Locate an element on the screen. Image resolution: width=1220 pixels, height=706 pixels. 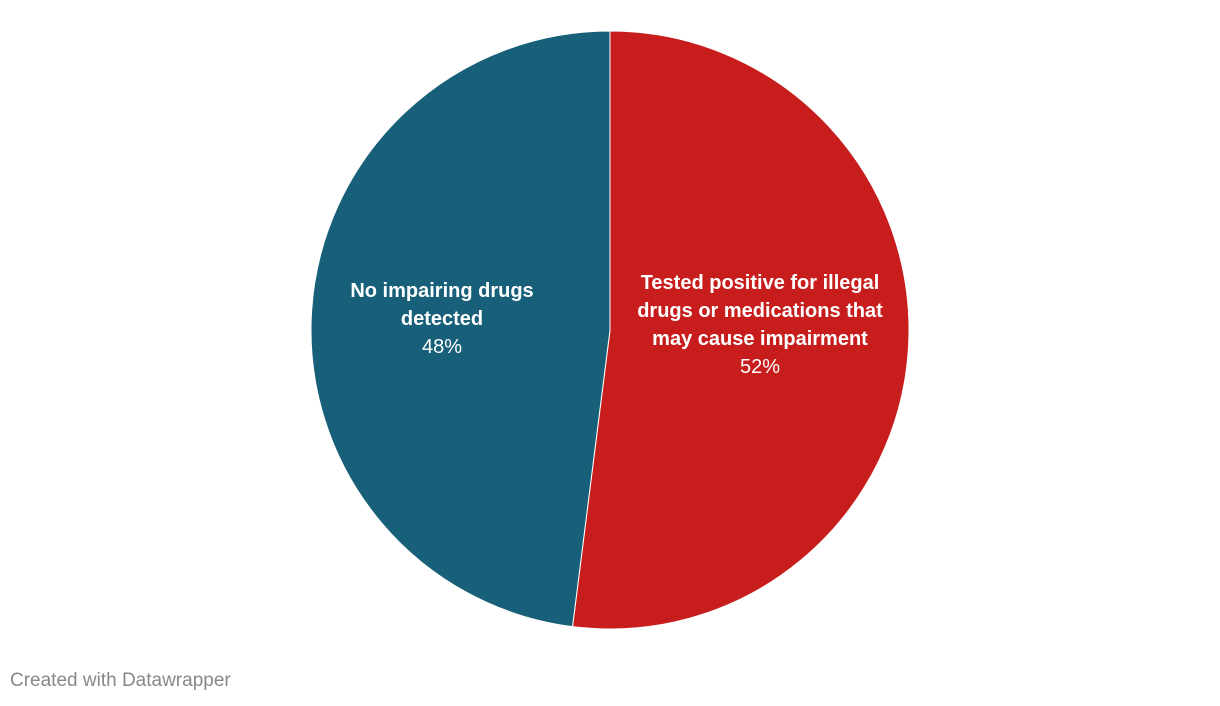
slice-name: No impairing drugs detected is located at coordinates (442, 305).